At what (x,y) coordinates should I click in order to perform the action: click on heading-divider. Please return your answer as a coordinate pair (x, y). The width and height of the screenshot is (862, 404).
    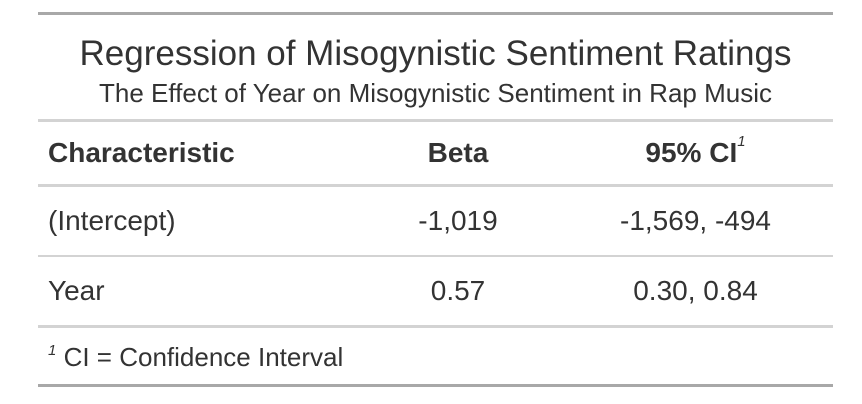
    Looking at the image, I should click on (435, 120).